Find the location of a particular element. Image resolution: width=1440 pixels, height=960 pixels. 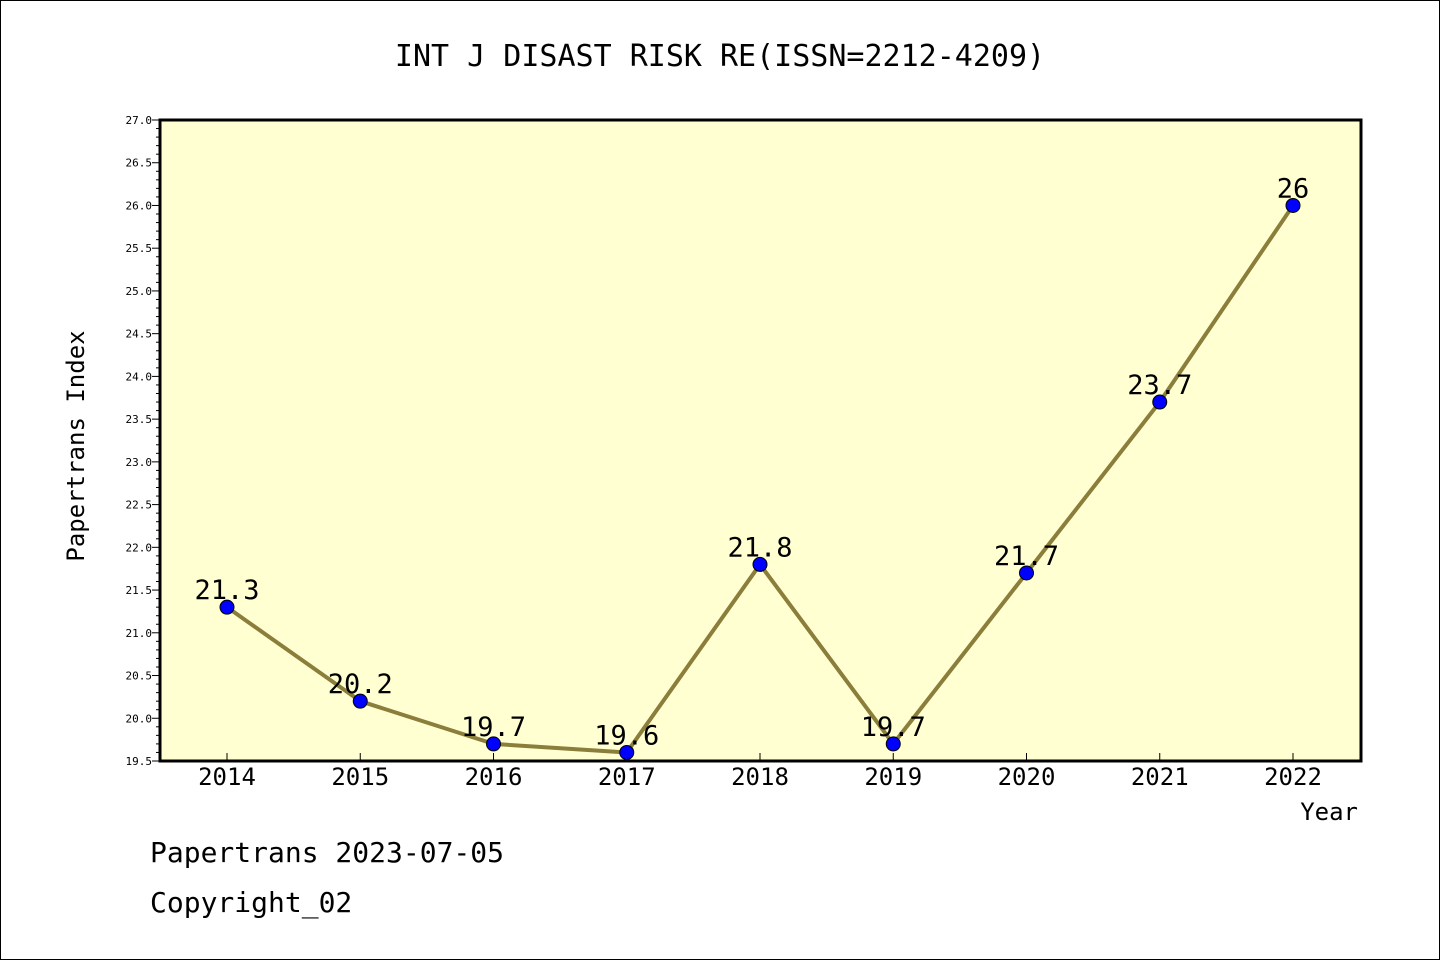

data-label: 19.6 is located at coordinates (626, 735).